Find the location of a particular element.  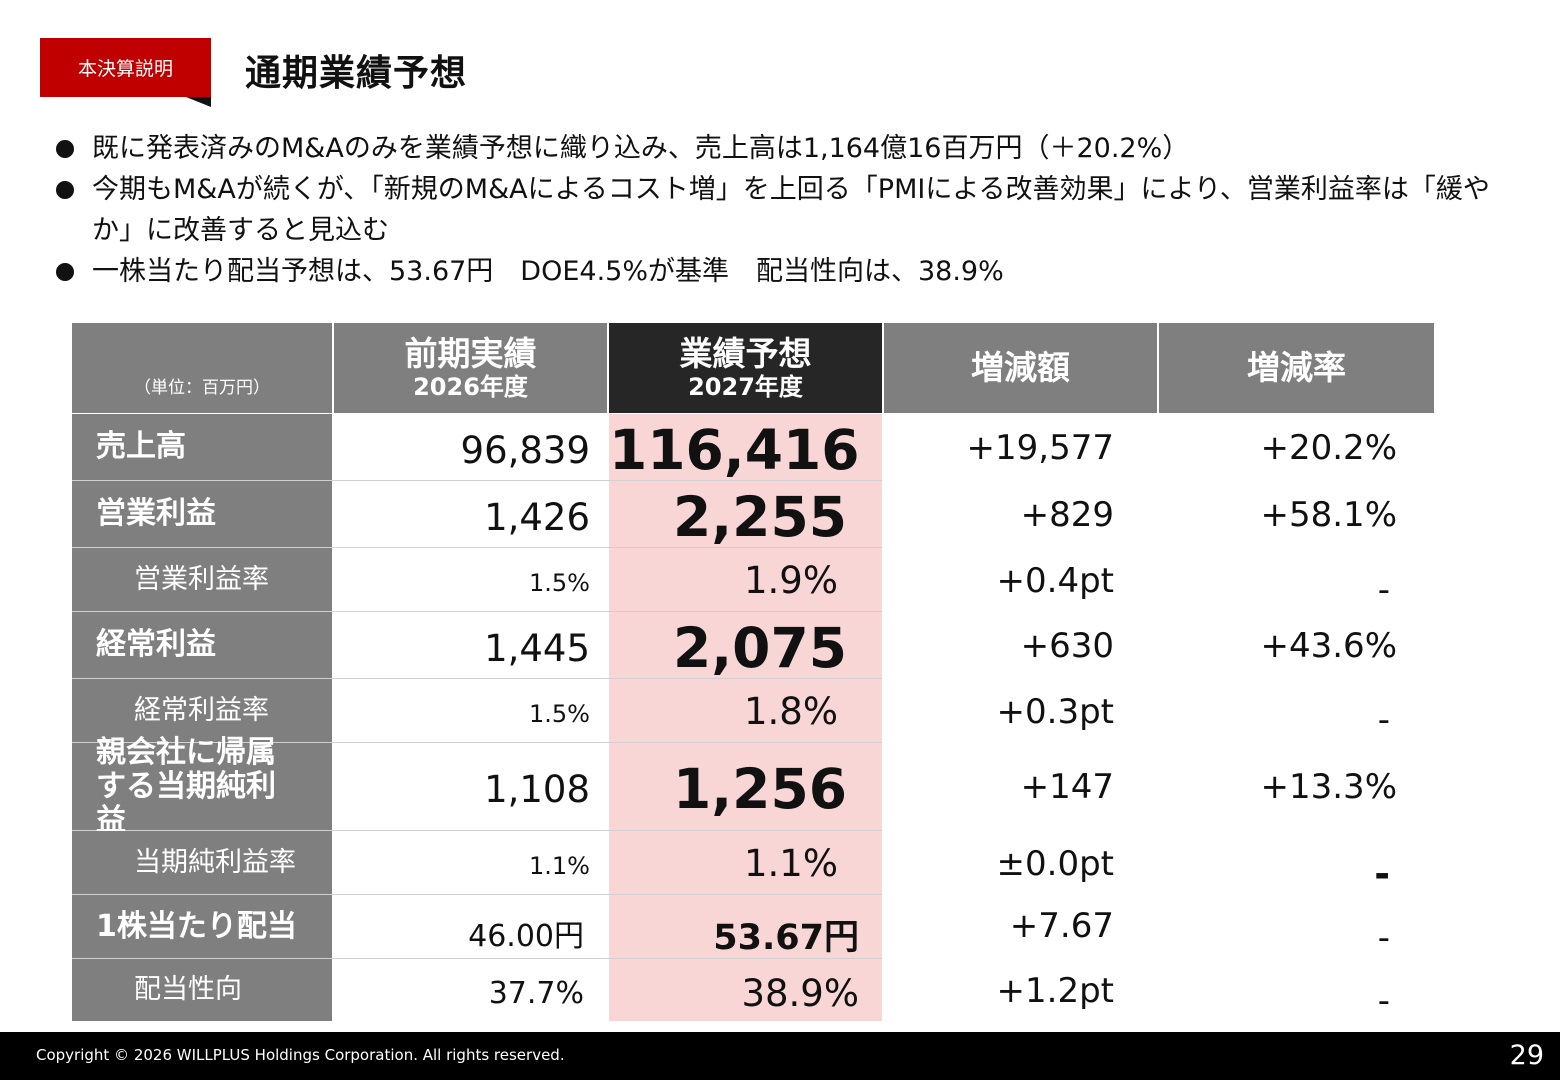

forecast-value: 2,075 is located at coordinates (760, 648).